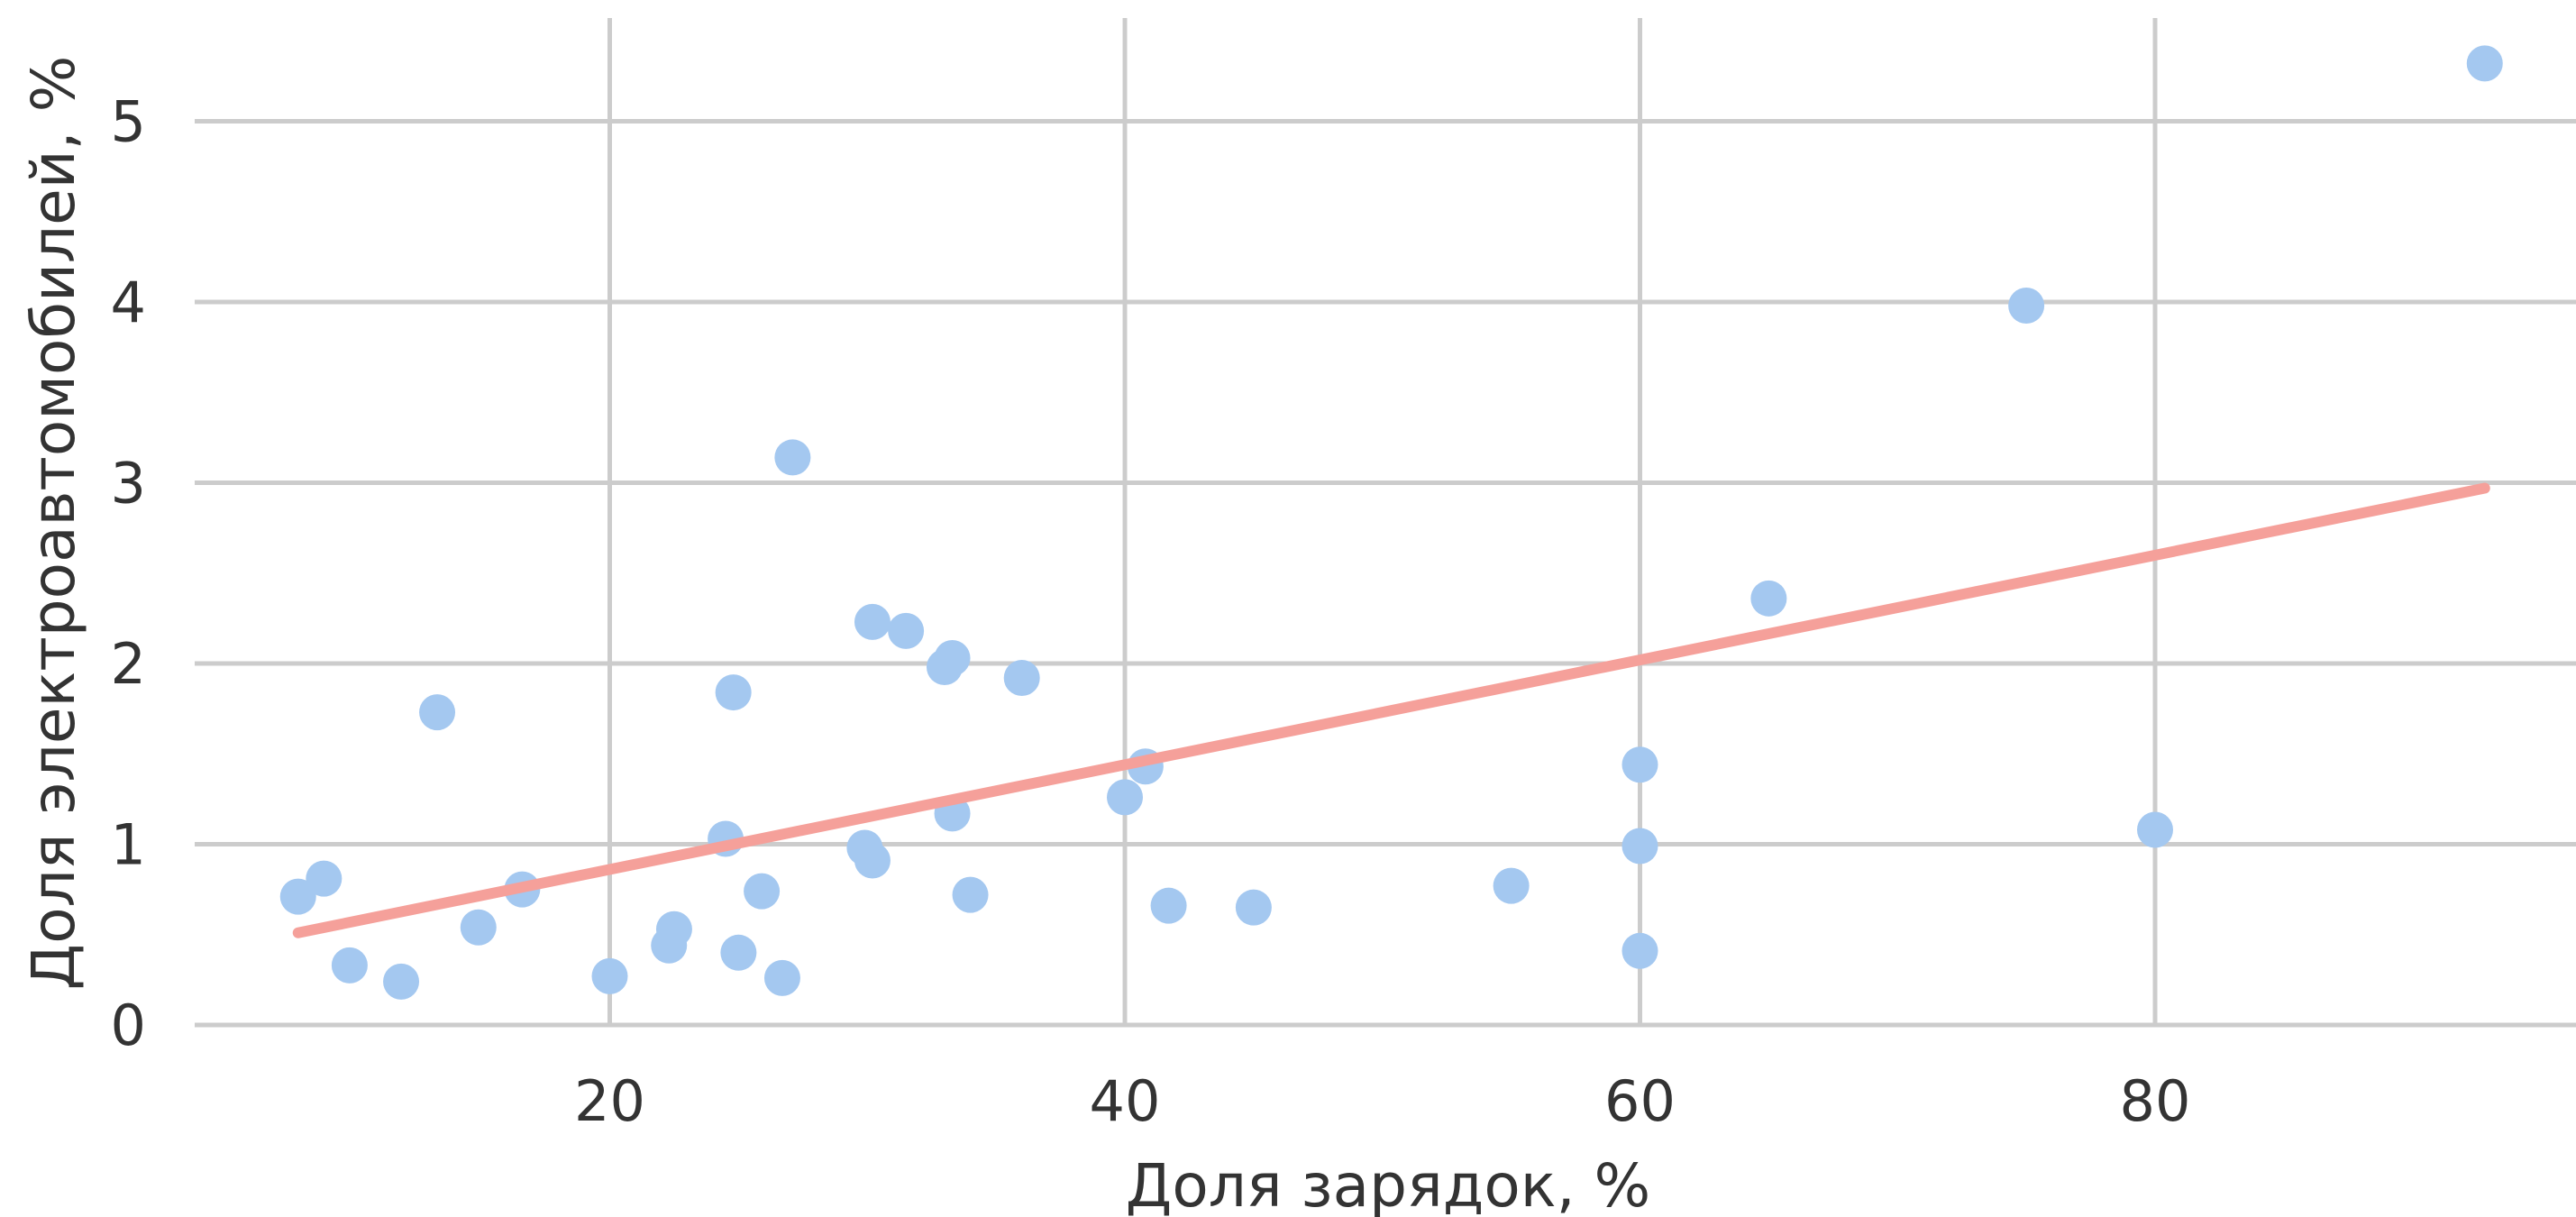  Describe the element at coordinates (1125, 1101) in the screenshot. I see `x-tick-label: 40` at that location.